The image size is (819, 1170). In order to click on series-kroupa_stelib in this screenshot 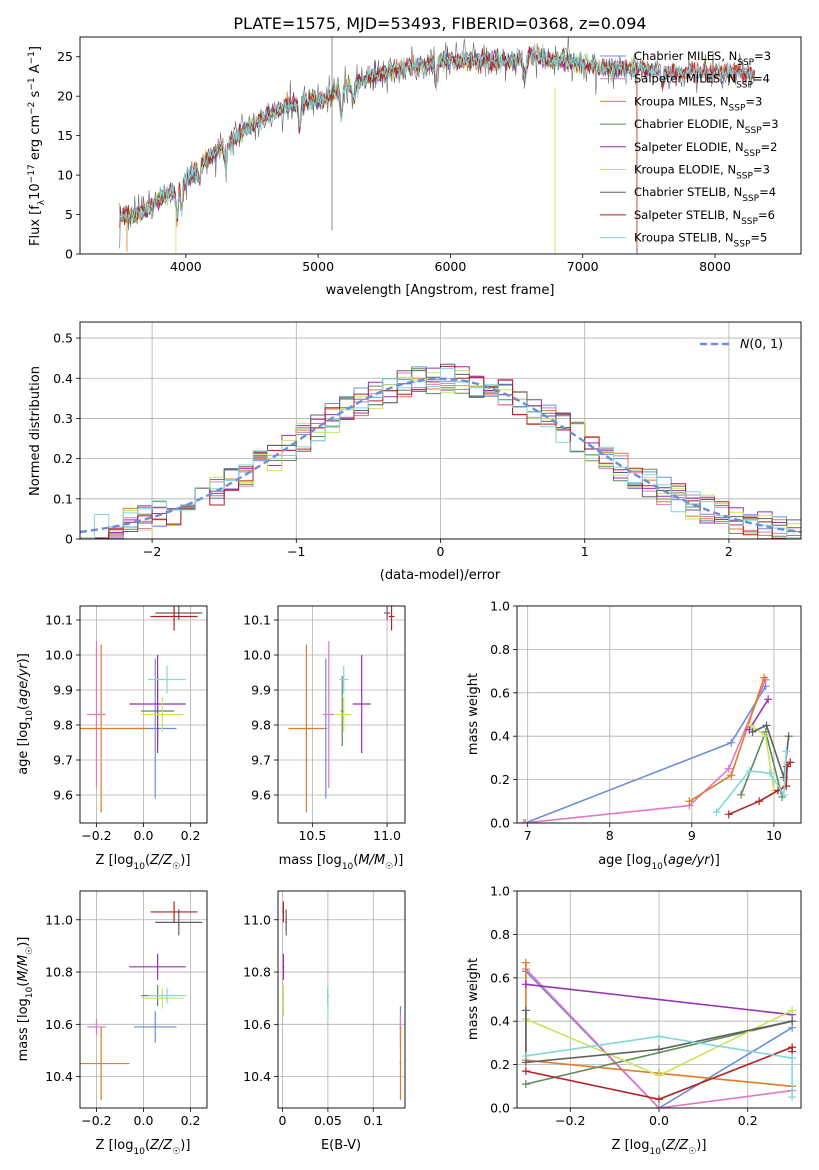, I will do `click(751, 782)`.